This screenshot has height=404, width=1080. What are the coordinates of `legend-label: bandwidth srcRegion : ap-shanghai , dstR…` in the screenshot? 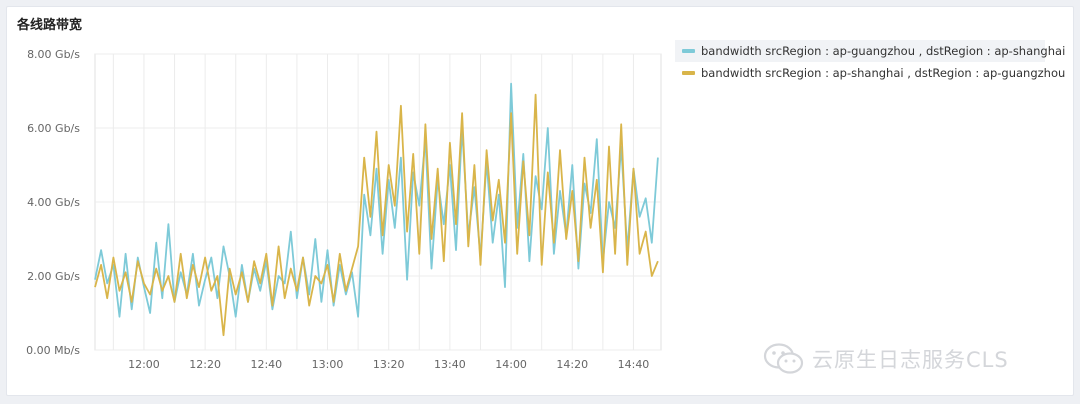 It's located at (883, 73).